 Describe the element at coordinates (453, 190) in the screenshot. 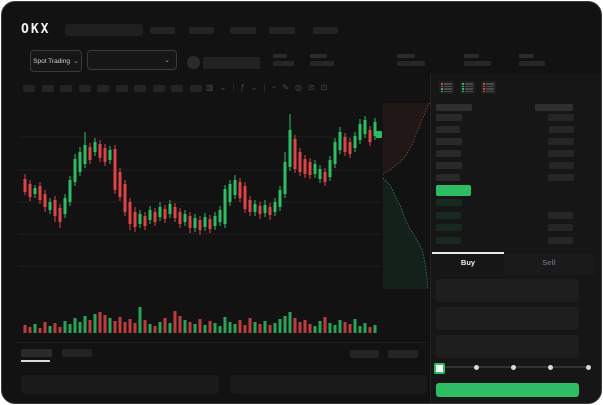

I see `last-price-block` at that location.